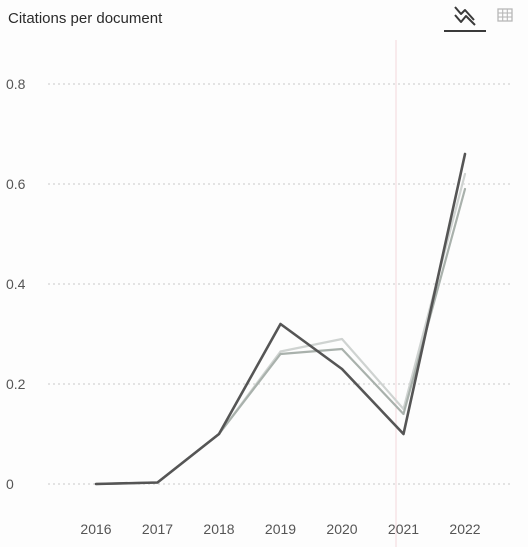 The width and height of the screenshot is (528, 547). I want to click on line-chart-icon, so click(465, 16).